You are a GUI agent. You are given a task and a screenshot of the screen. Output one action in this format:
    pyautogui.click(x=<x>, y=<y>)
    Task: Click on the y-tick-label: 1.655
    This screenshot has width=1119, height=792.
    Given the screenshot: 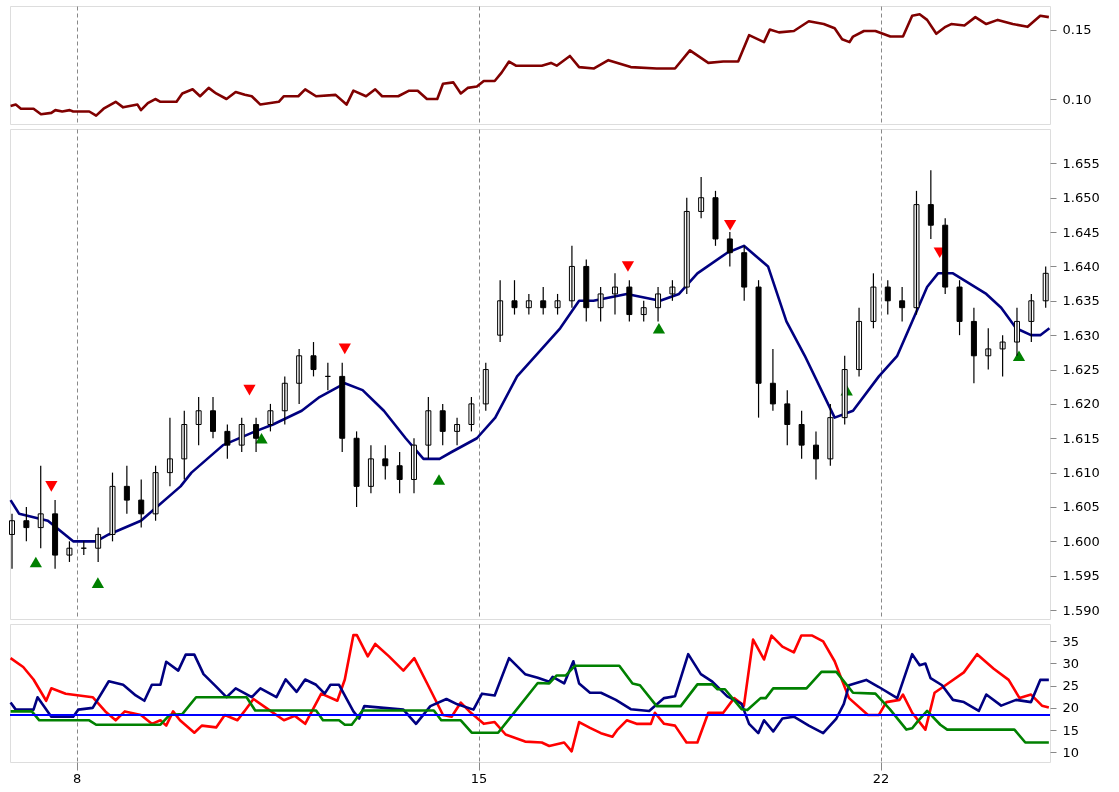 What is the action you would take?
    pyautogui.click(x=1081, y=163)
    